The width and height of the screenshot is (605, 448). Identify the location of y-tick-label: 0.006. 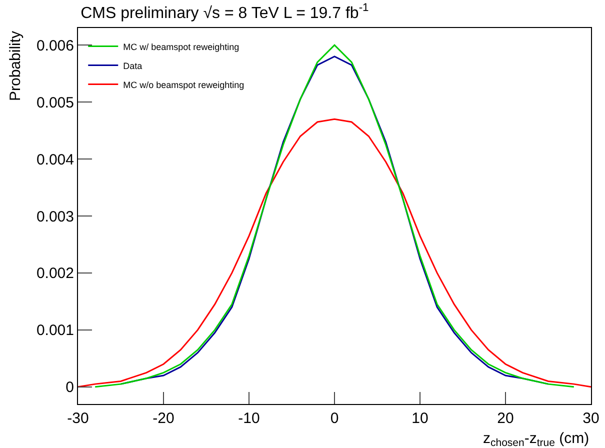
(55, 45).